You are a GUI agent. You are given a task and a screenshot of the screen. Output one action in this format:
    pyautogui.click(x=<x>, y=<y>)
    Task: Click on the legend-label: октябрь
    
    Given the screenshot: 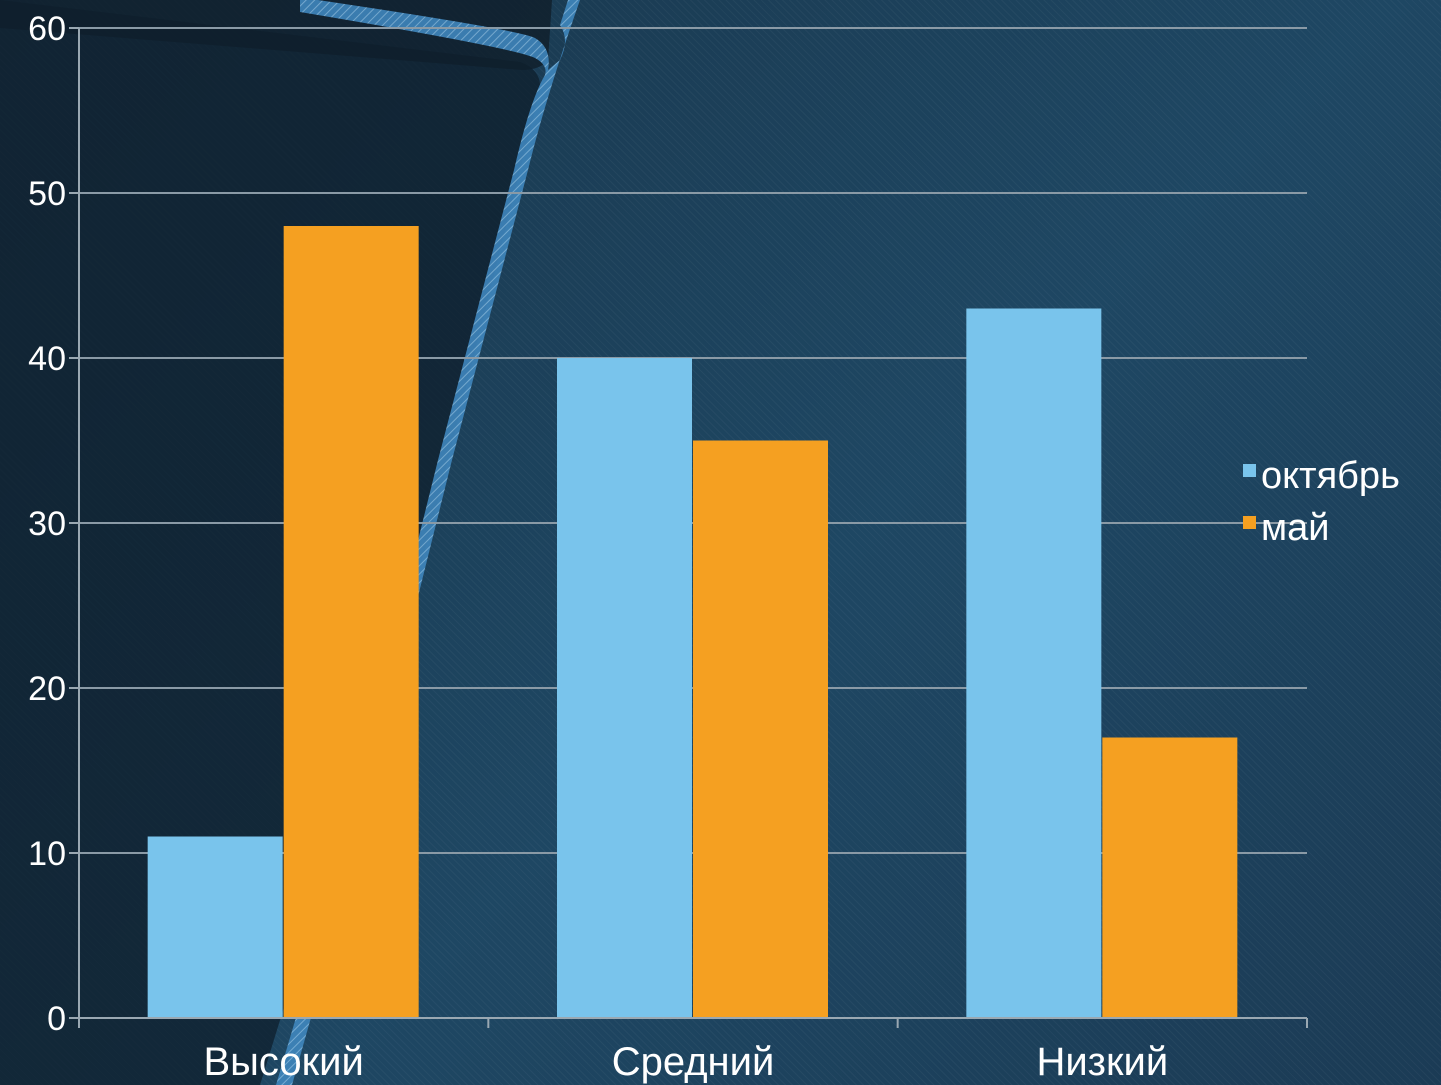 What is the action you would take?
    pyautogui.click(x=1330, y=476)
    